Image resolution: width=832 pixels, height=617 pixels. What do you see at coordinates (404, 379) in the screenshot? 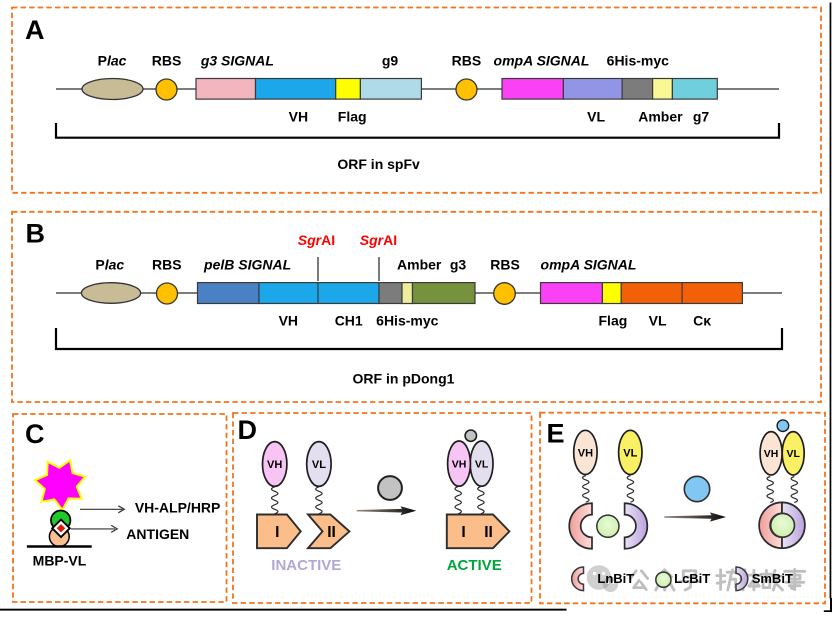
I see `svg-text: ORF in pDong1` at bounding box center [404, 379].